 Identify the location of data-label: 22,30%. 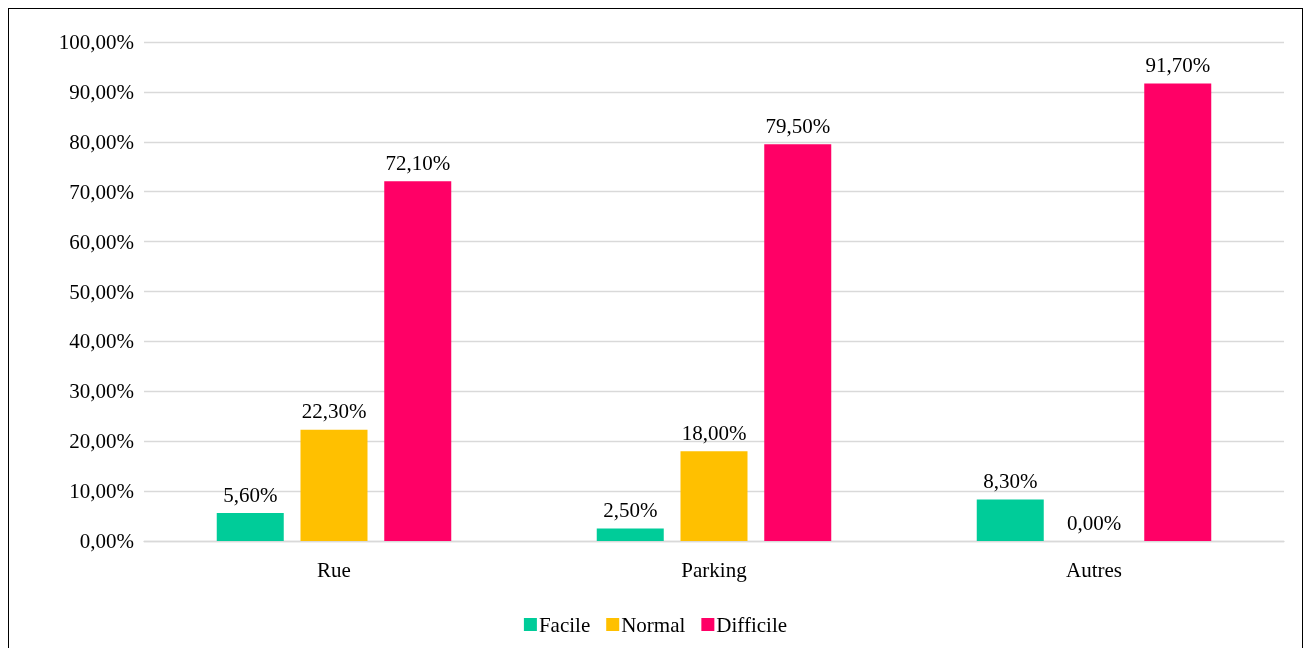
(334, 411).